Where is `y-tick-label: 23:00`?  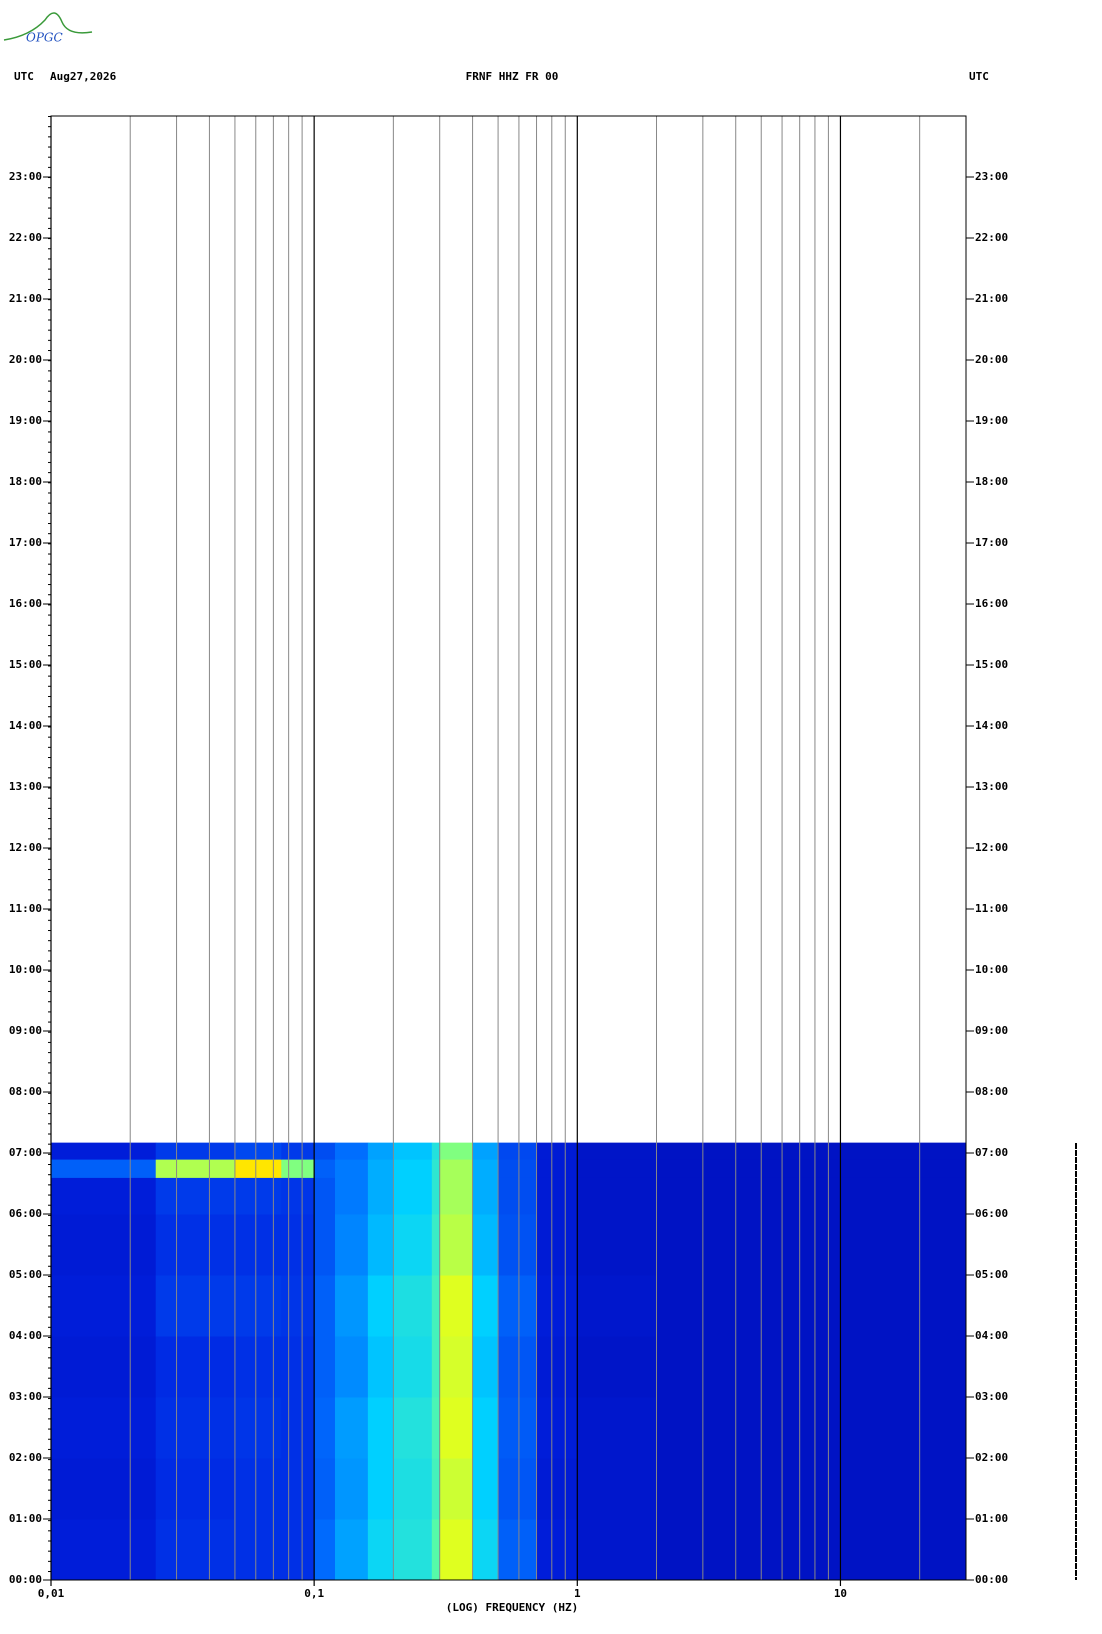
y-tick-label: 23:00 is located at coordinates (25, 176).